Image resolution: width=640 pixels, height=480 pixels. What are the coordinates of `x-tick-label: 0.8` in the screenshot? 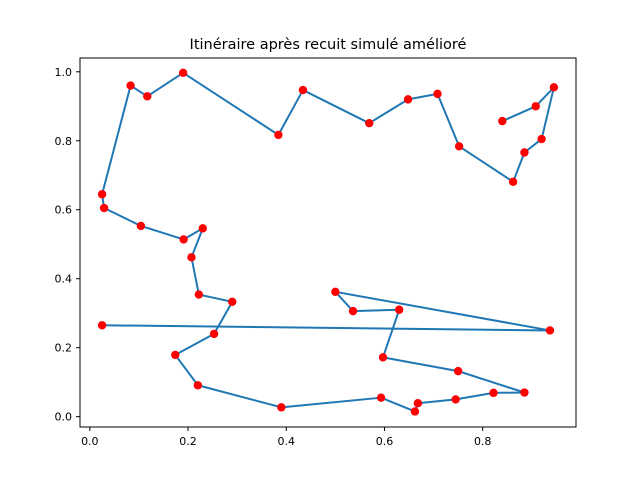 It's located at (483, 441).